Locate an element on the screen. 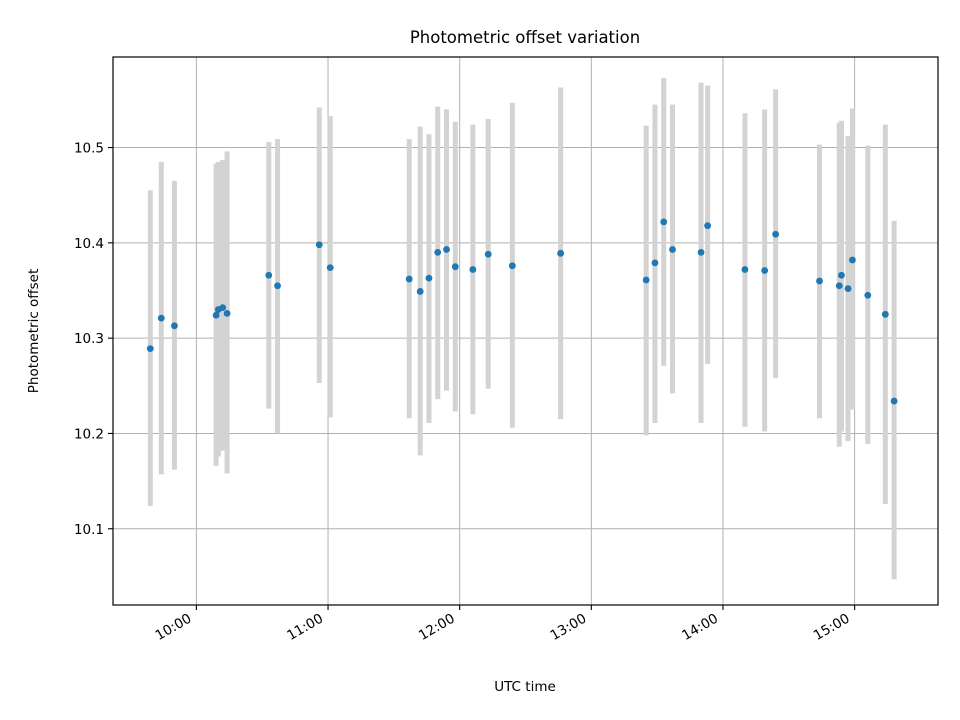 The height and width of the screenshot is (720, 960). x-axis-label: UTC time is located at coordinates (525, 687).